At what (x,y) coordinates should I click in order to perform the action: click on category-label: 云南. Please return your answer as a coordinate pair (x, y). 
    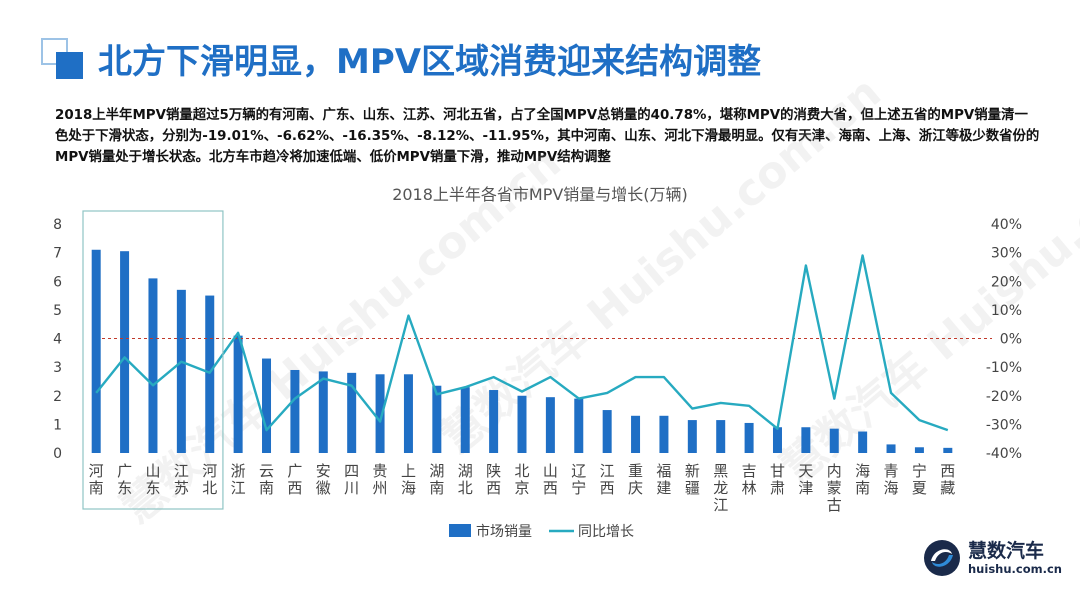
    Looking at the image, I should click on (266, 479).